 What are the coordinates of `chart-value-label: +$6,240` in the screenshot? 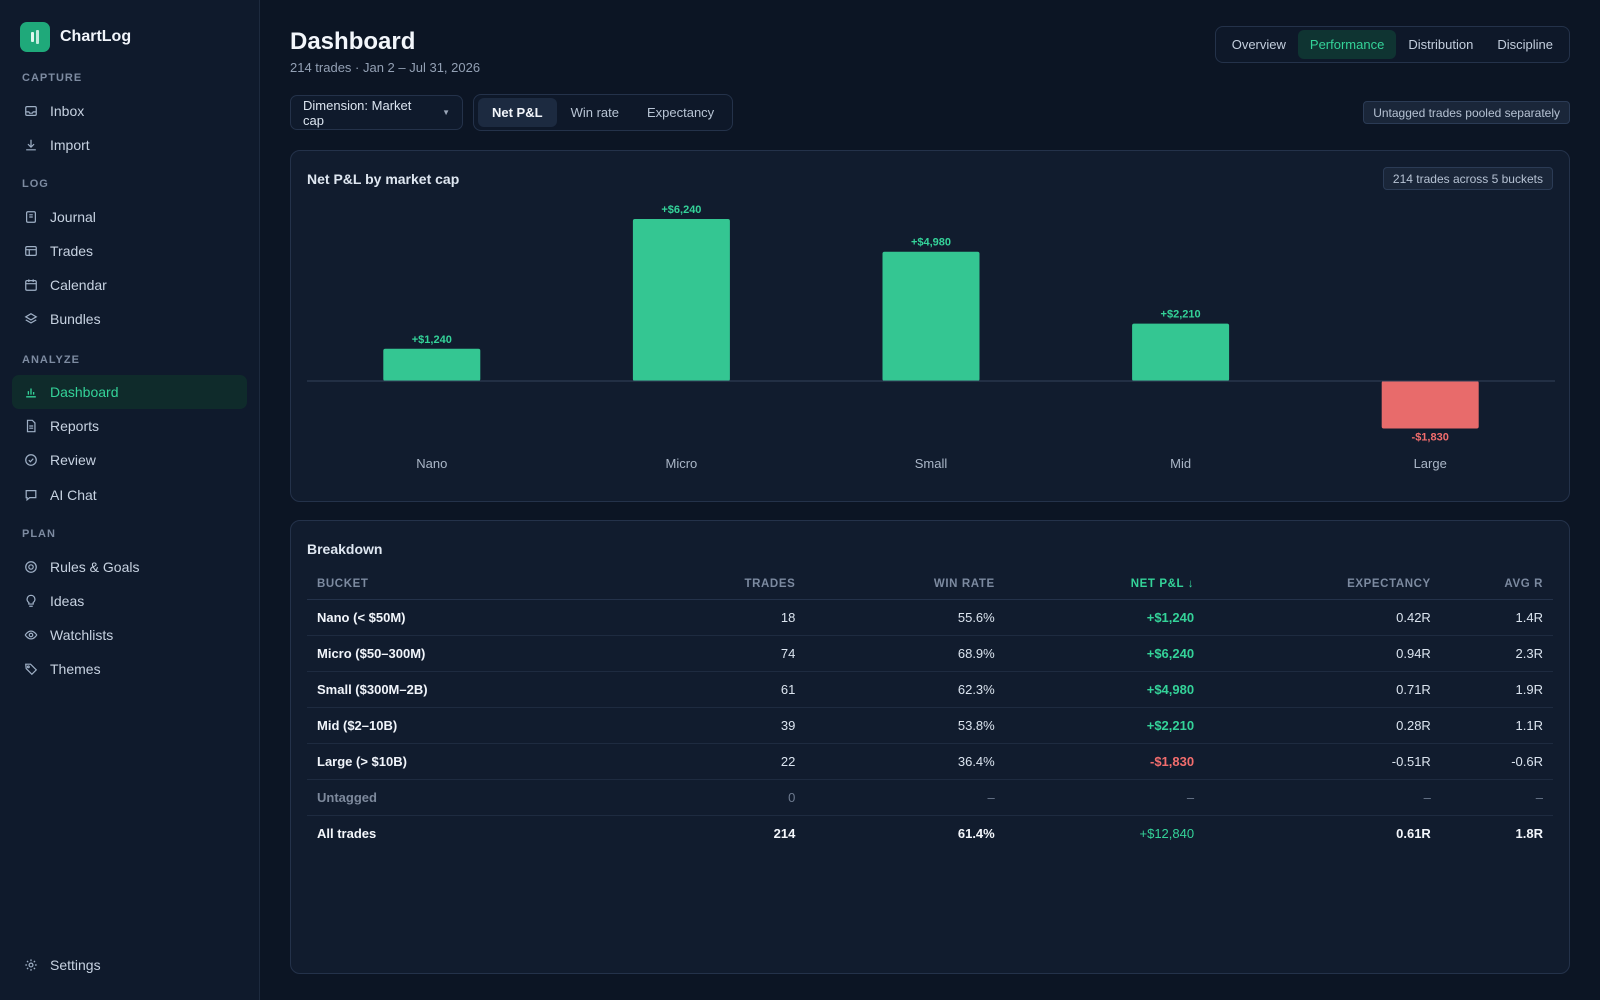 It's located at (681, 210).